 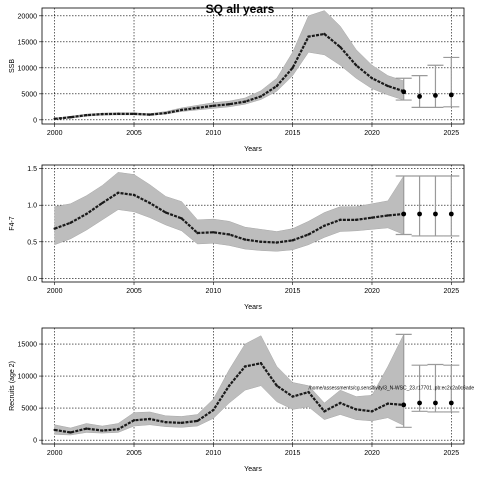 What do you see at coordinates (253, 149) in the screenshot?
I see `ssb-xlabel: Years` at bounding box center [253, 149].